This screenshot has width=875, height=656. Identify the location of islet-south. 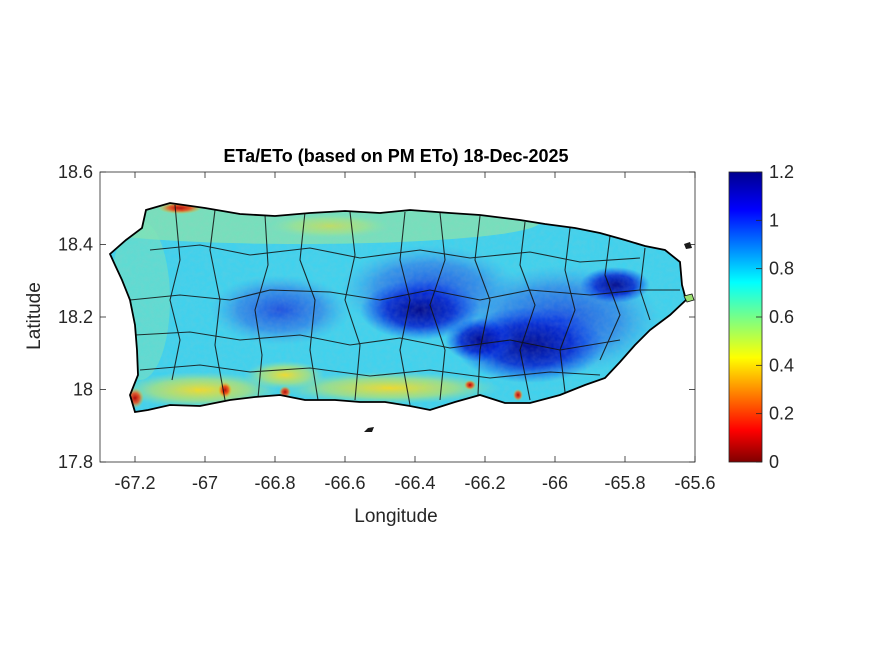
(369, 429).